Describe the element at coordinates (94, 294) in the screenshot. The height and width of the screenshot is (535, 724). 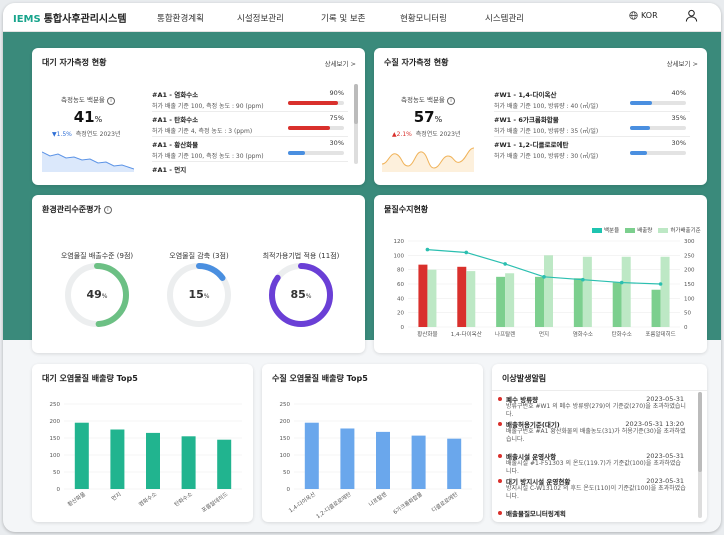
I see `gauge-value-number: 49` at that location.